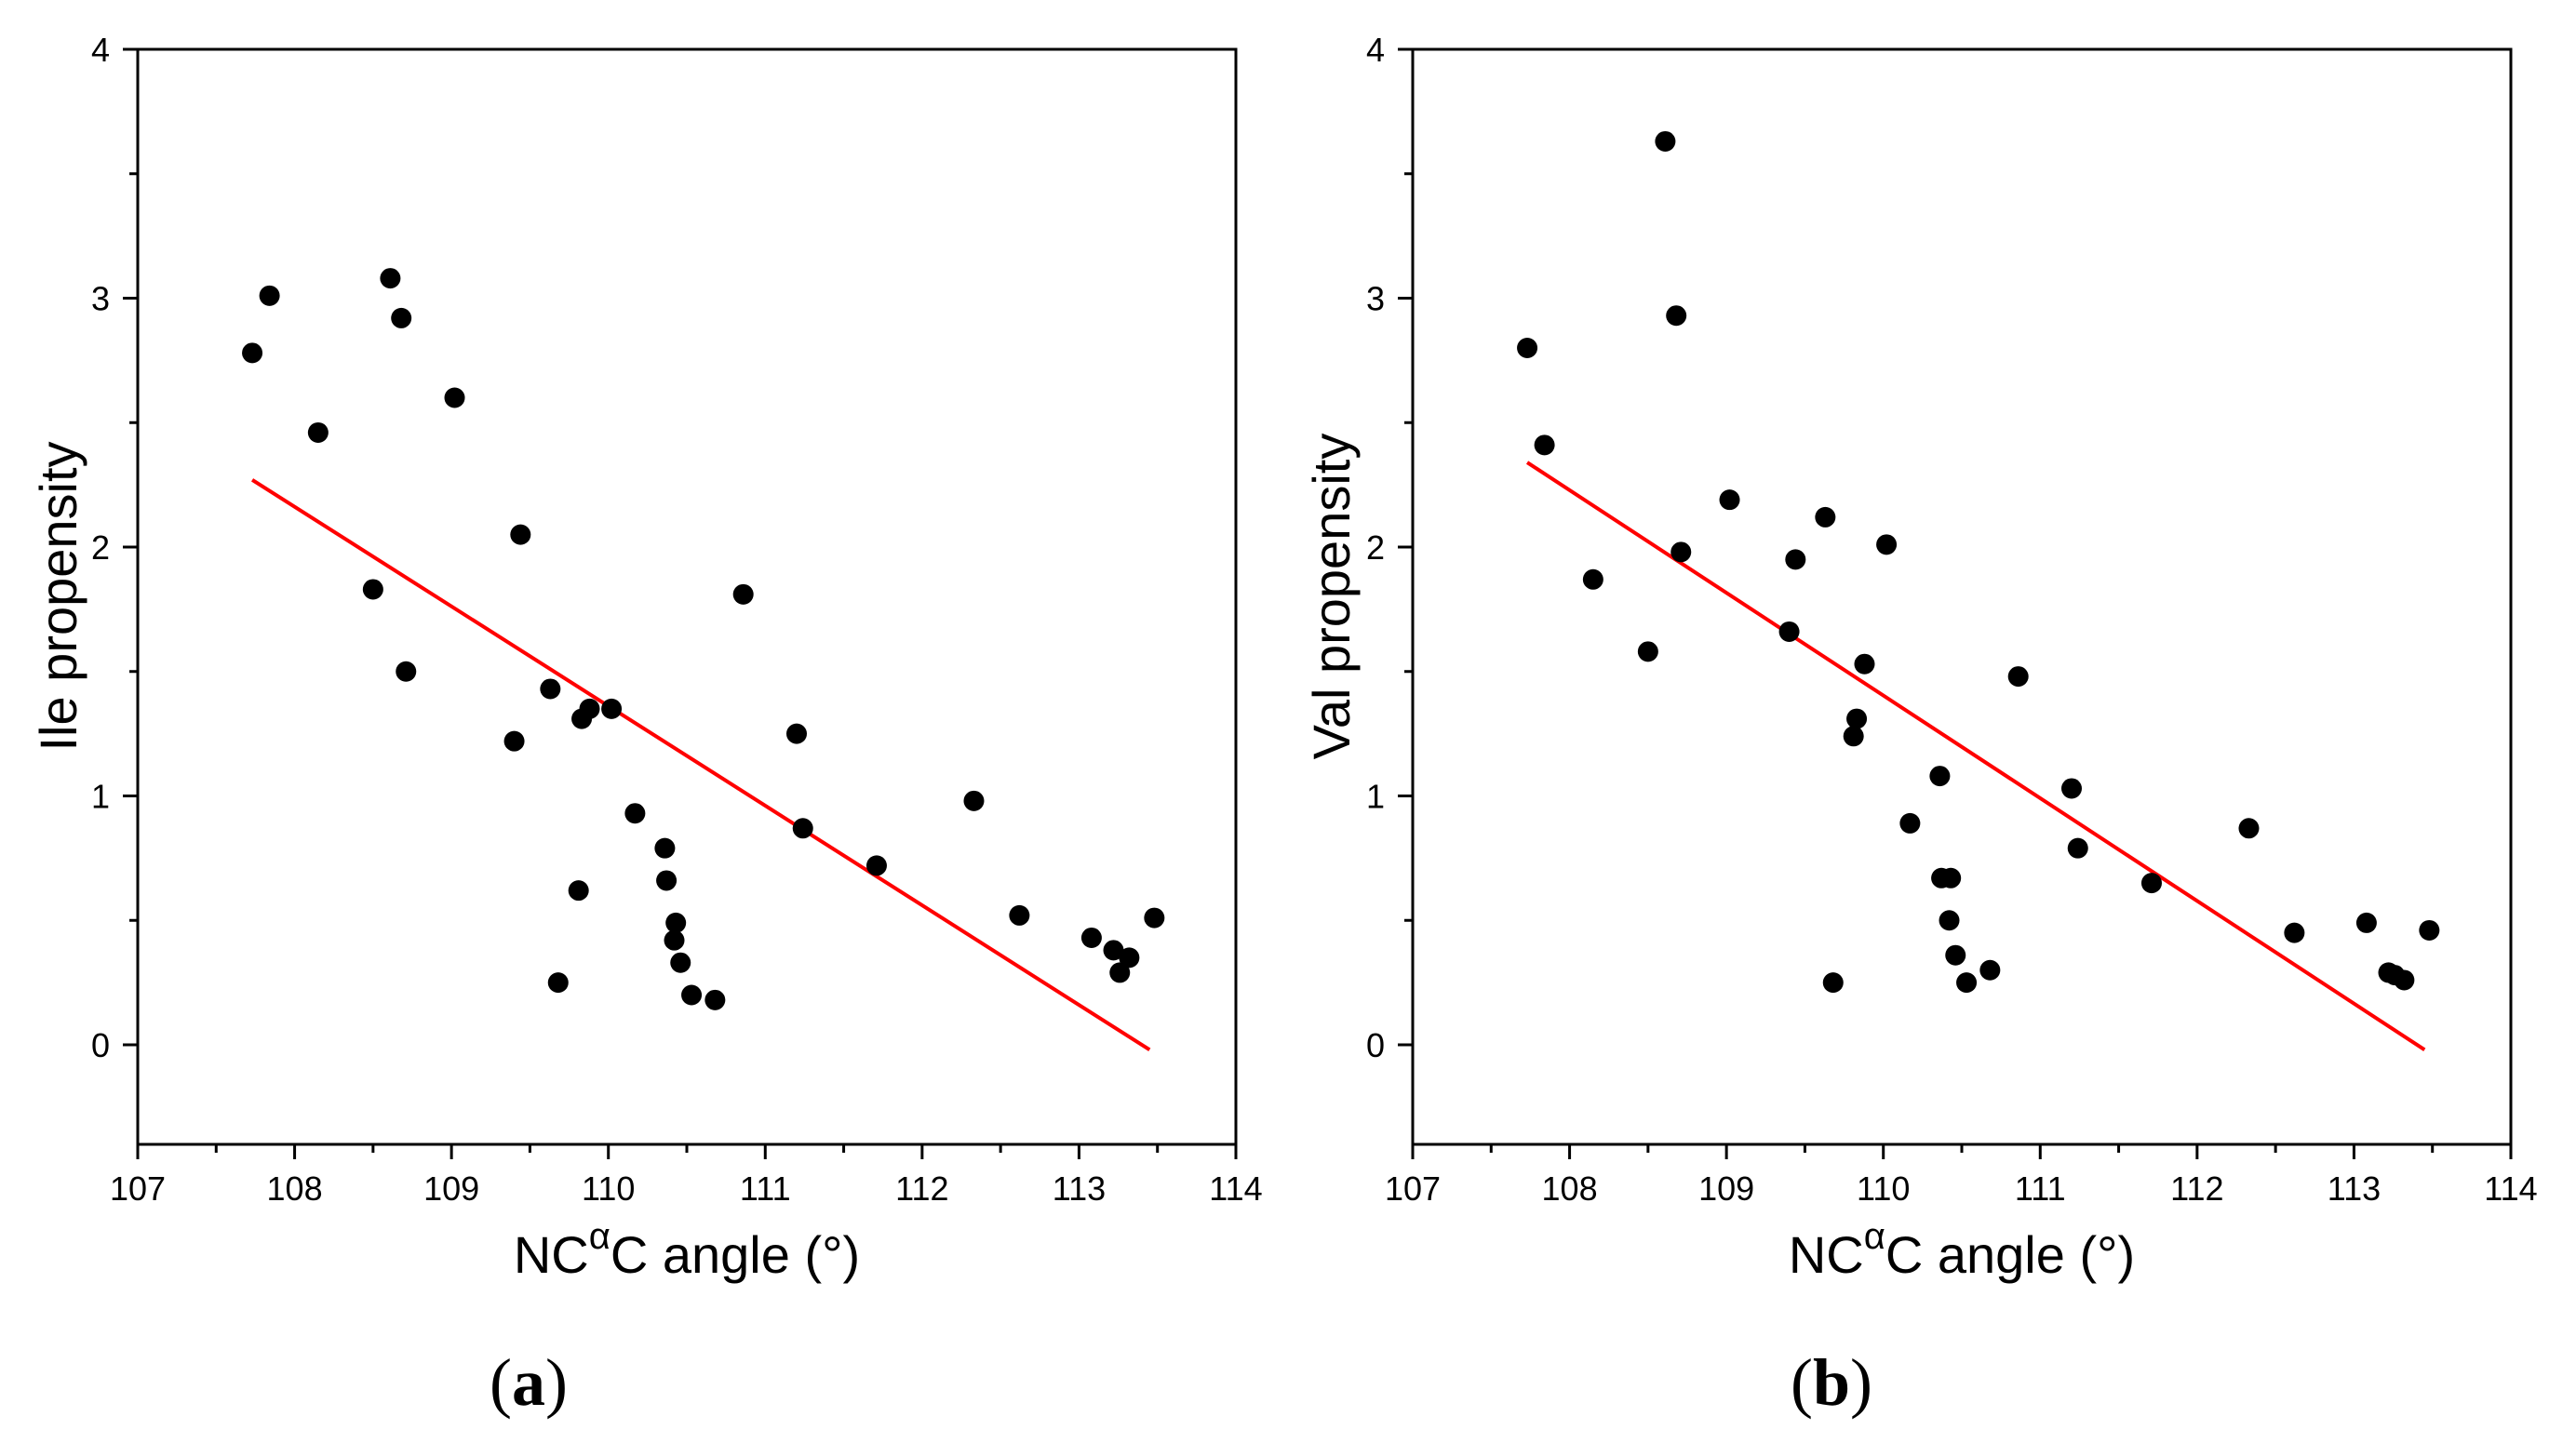  Describe the element at coordinates (700, 765) in the screenshot. I see `panel-a-fit-line` at that location.